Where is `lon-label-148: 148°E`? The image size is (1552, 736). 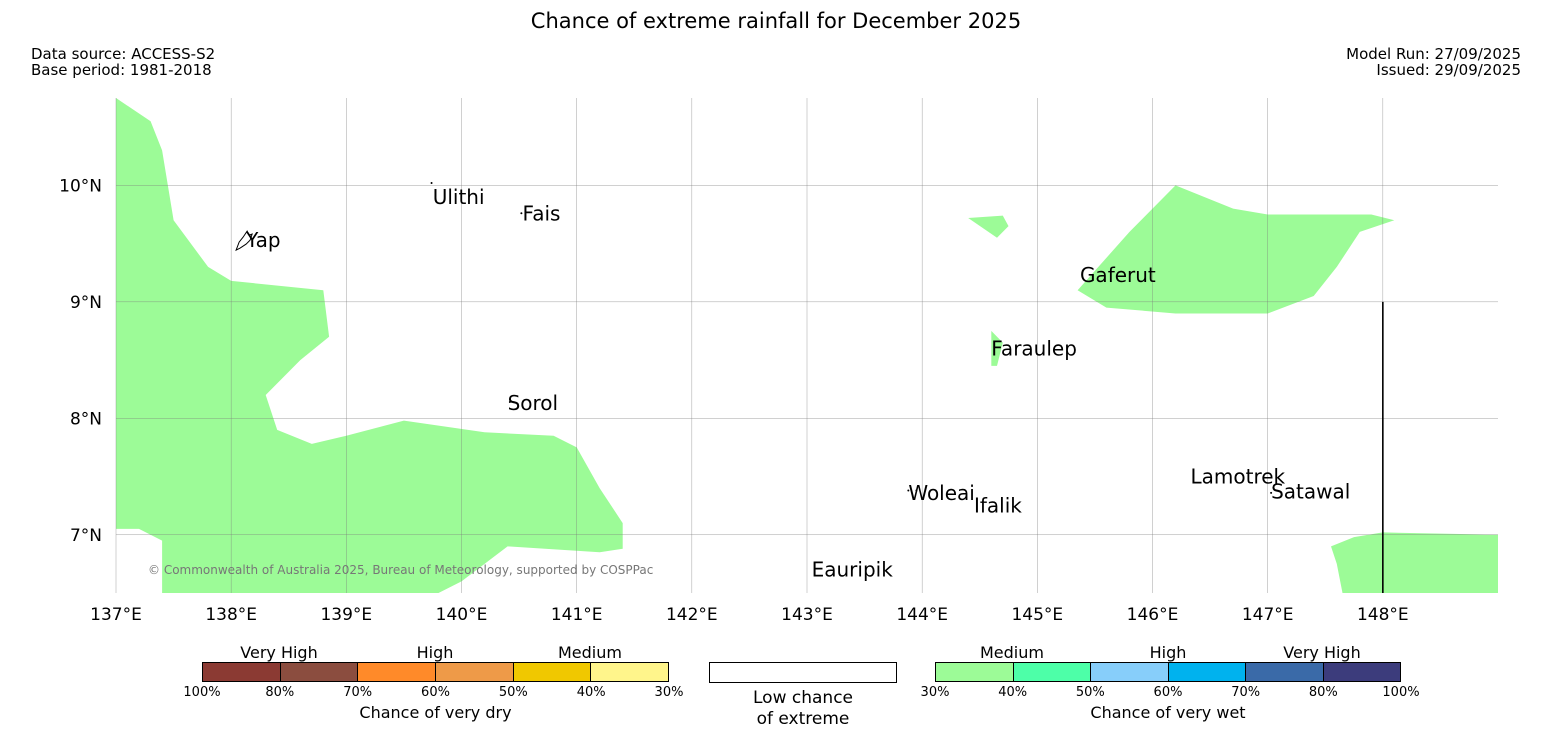 lon-label-148: 148°E is located at coordinates (1383, 615).